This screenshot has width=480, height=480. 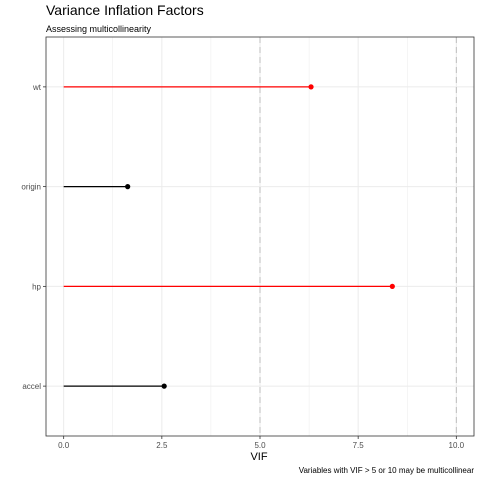 I want to click on x-tick-label: 0.0, so click(x=64, y=445).